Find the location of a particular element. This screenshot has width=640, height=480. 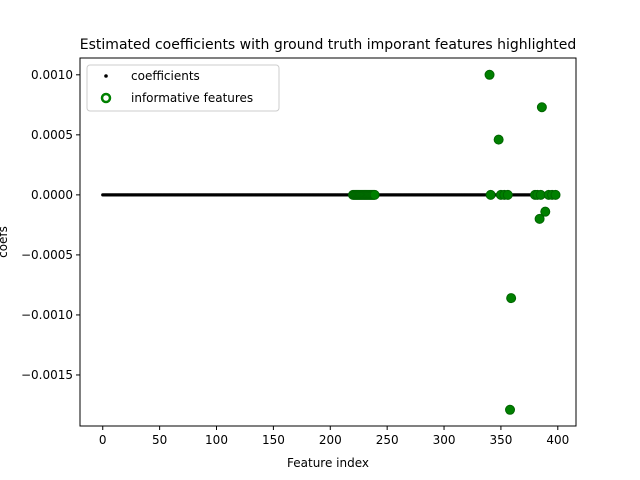

x-tick-label: 350 is located at coordinates (500, 440).